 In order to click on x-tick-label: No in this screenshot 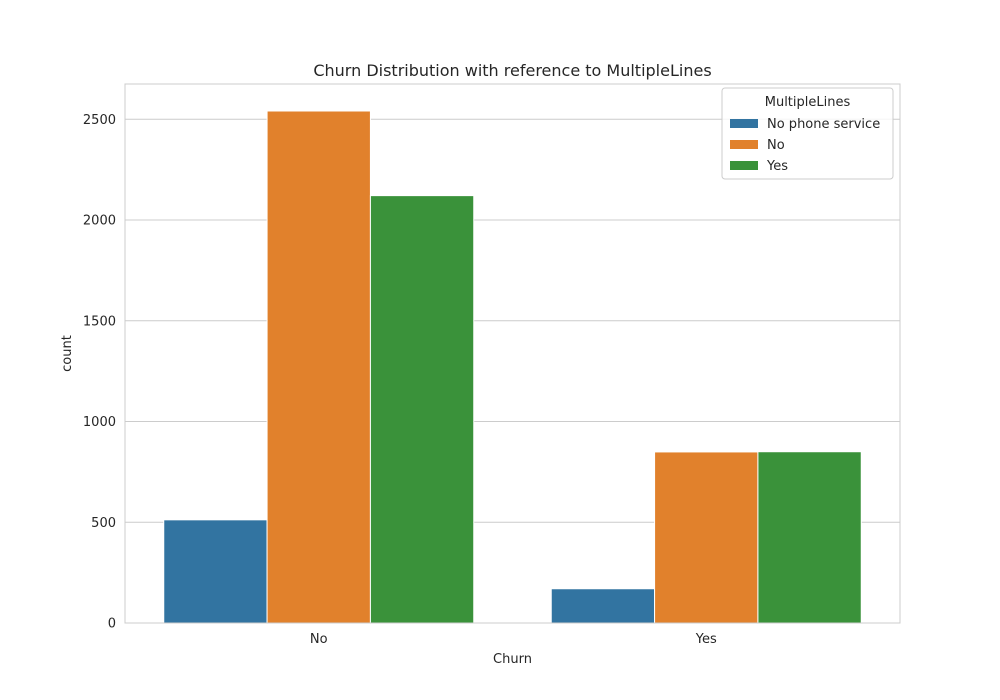, I will do `click(319, 639)`.